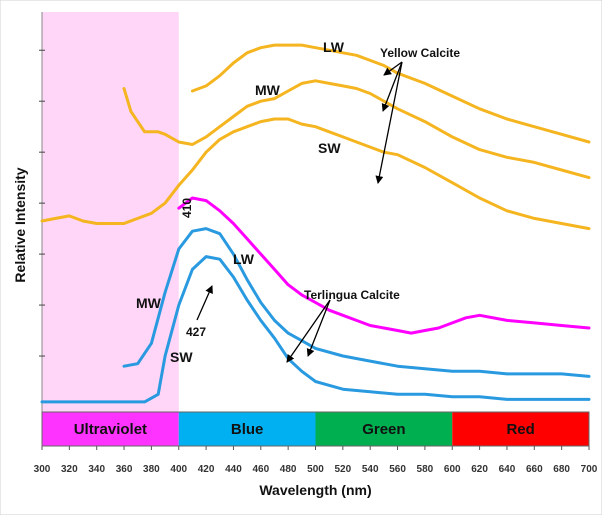  What do you see at coordinates (151, 469) in the screenshot?
I see `x-tick-label: 380` at bounding box center [151, 469].